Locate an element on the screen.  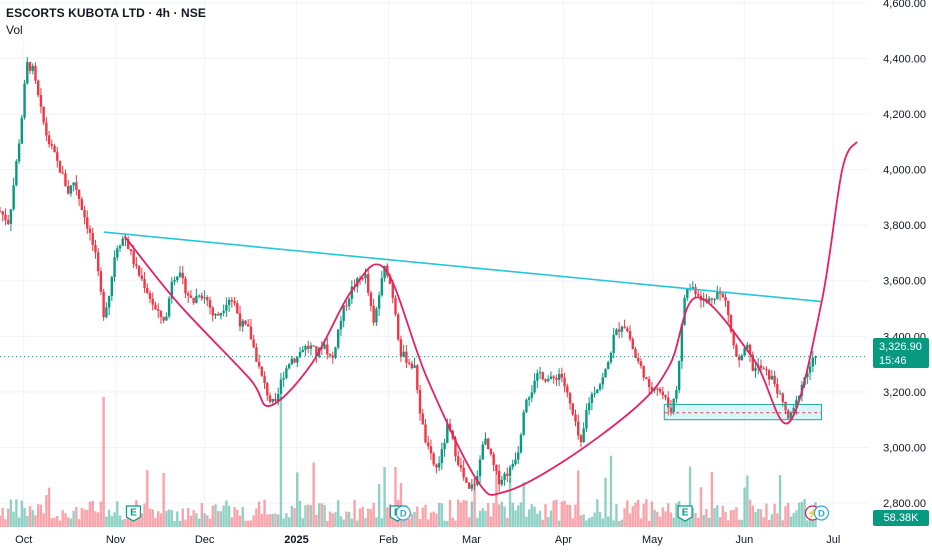
resistance-trendline is located at coordinates (462, 267).